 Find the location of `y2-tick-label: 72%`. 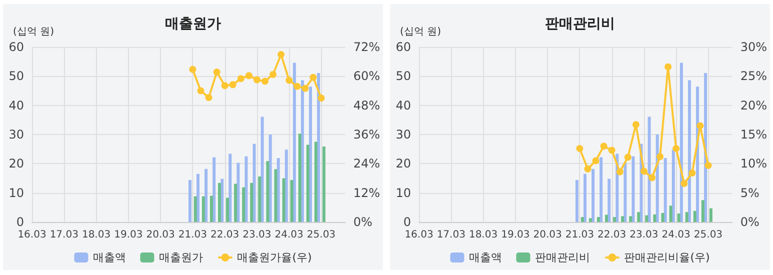

y2-tick-label: 72% is located at coordinates (366, 47).